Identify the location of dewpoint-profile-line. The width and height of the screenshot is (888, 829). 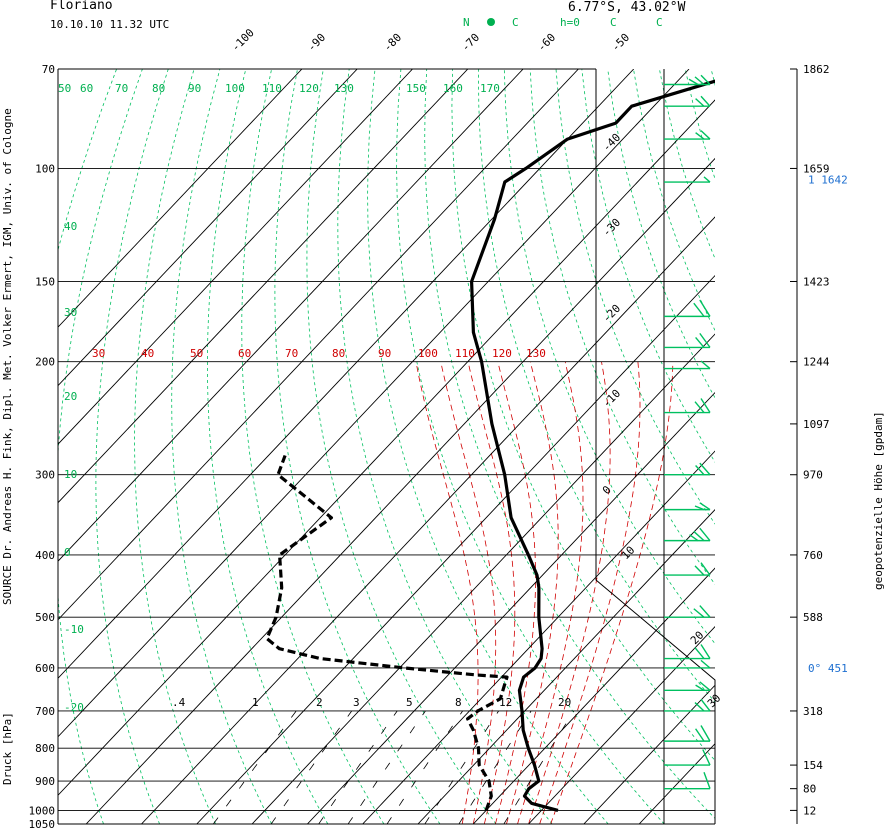
(387, 632).